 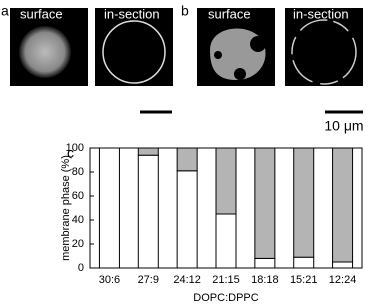 What do you see at coordinates (78, 220) in the screenshot?
I see `y-tick-label: 40` at bounding box center [78, 220].